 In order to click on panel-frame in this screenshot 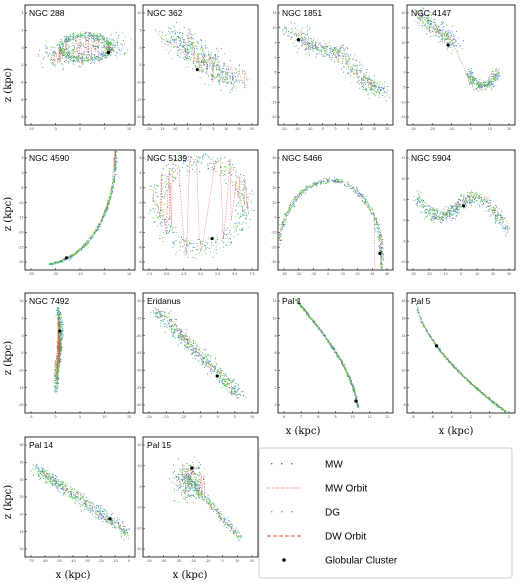, I will do `click(200, 210)`.